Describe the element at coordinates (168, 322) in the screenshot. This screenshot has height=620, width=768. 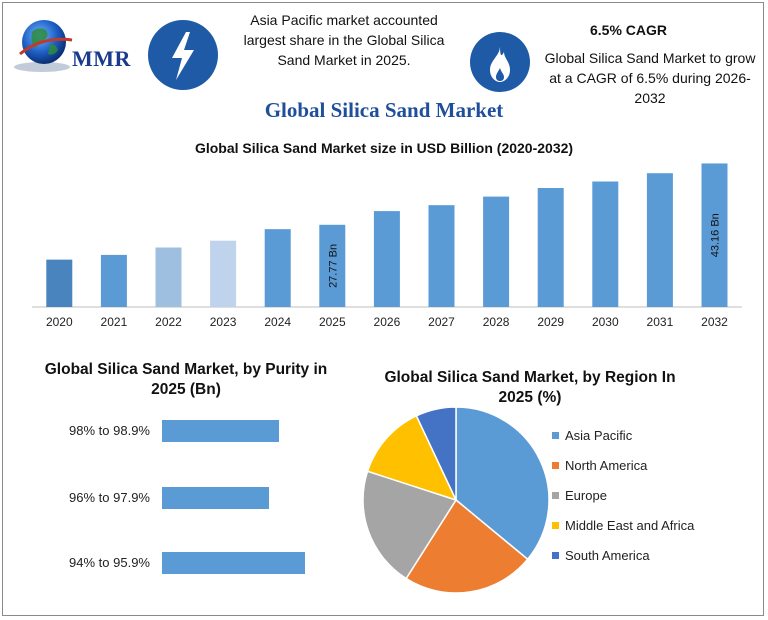
I see `x-tick-label: 2022` at that location.